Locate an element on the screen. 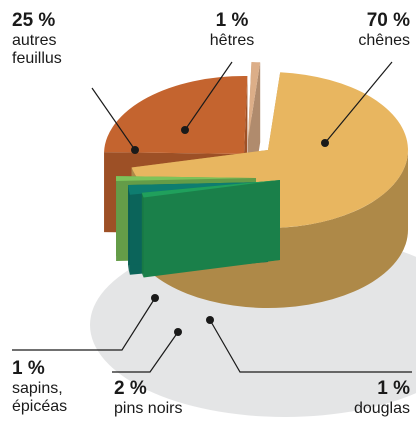 The height and width of the screenshot is (428, 416). slice-label: 1 % hêtres is located at coordinates (232, 30).